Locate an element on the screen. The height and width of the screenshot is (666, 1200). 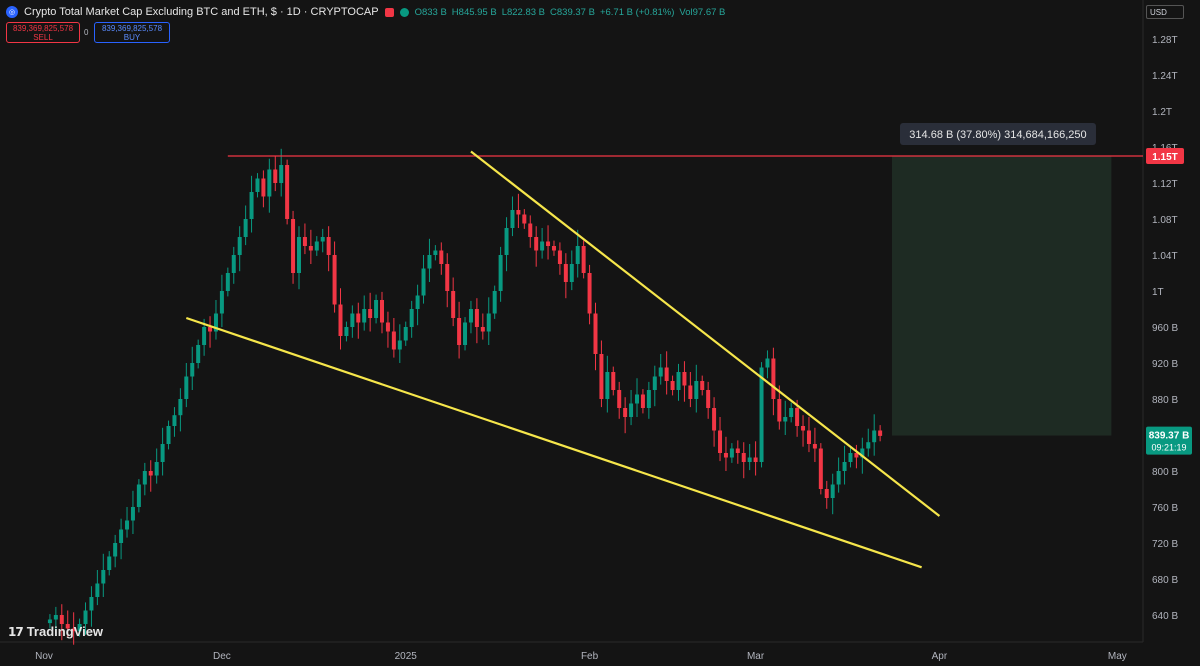
price-tick-label: 640 B is located at coordinates (1165, 616).